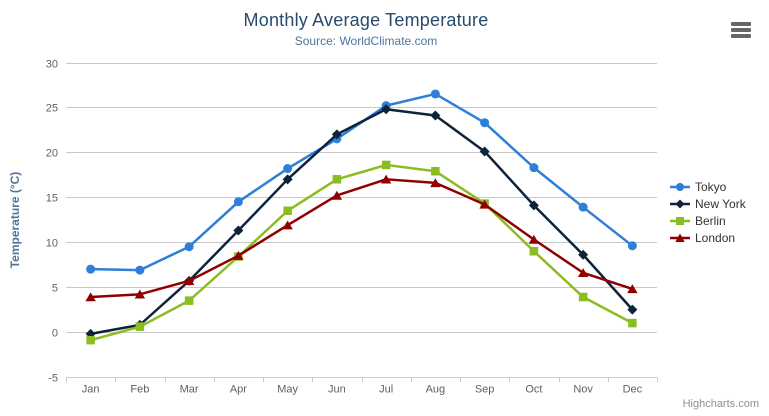  What do you see at coordinates (633, 390) in the screenshot?
I see `x-axis-label: Dec` at bounding box center [633, 390].